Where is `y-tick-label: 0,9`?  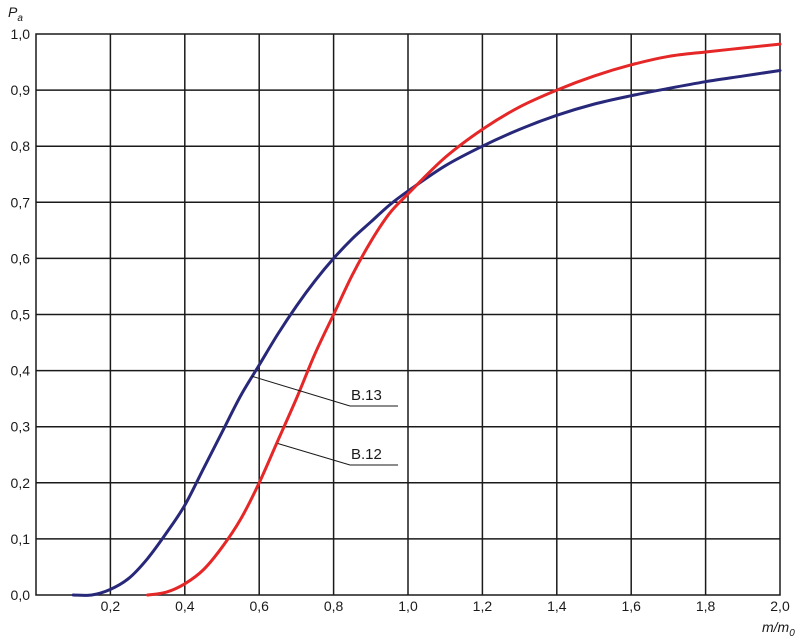 y-tick-label: 0,9 is located at coordinates (21, 90).